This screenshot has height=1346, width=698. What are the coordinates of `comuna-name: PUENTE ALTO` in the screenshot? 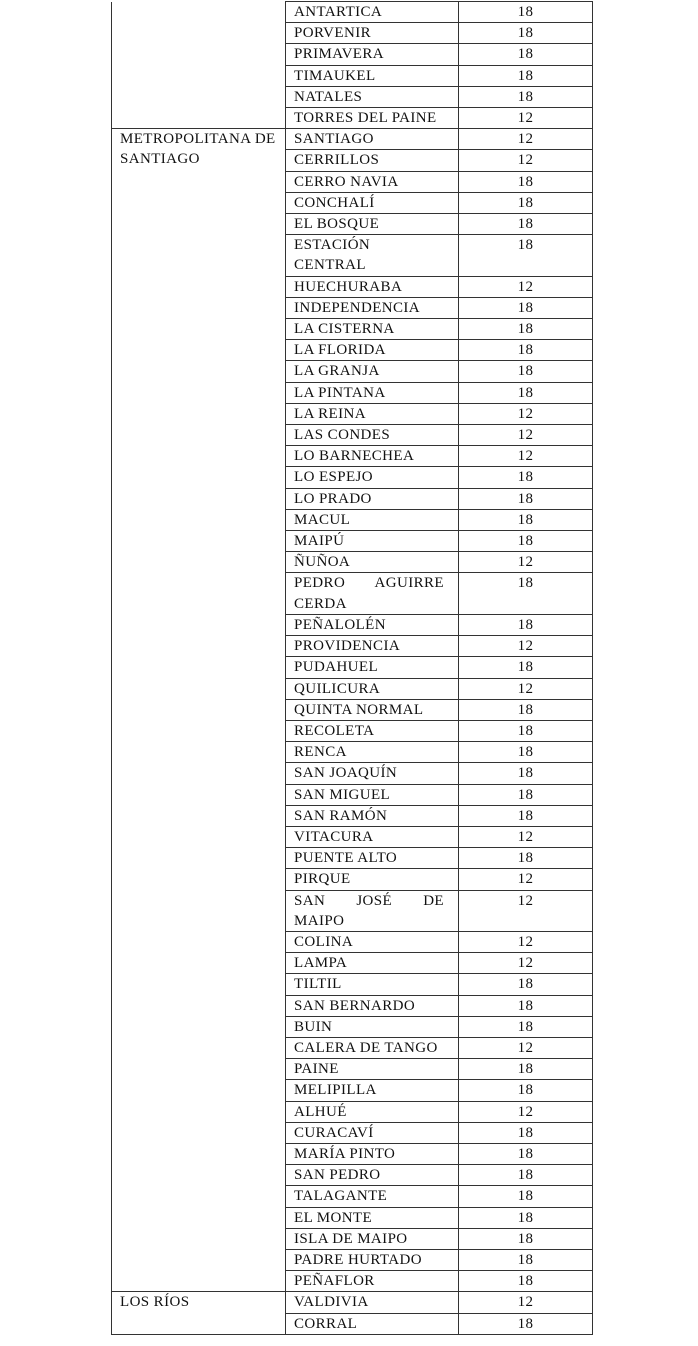 It's located at (346, 858).